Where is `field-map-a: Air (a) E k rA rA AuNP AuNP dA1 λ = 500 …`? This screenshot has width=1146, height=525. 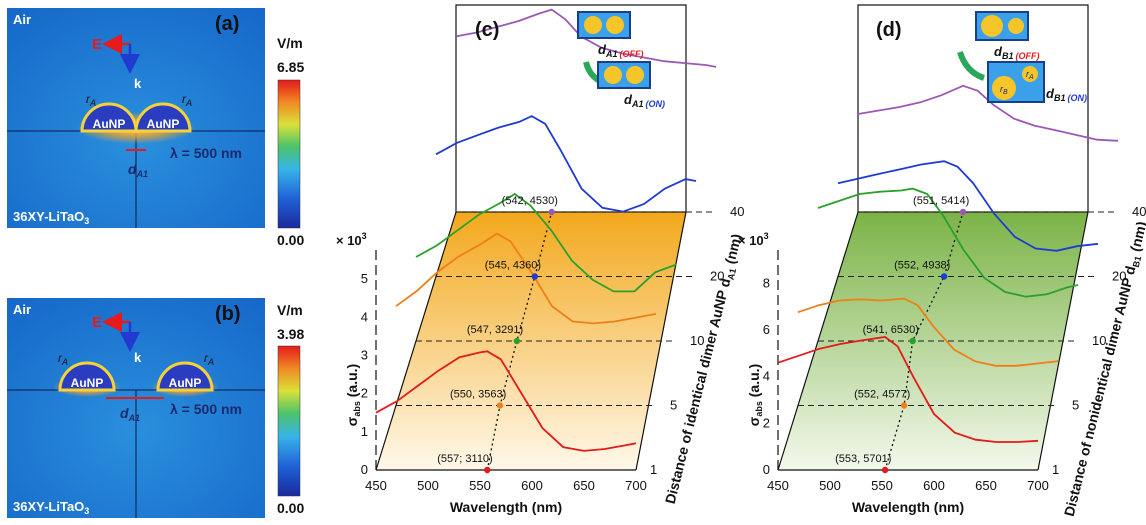
field-map-a: Air (a) E k rA rA AuNP AuNP dA1 λ = 500 … is located at coordinates (155, 128).